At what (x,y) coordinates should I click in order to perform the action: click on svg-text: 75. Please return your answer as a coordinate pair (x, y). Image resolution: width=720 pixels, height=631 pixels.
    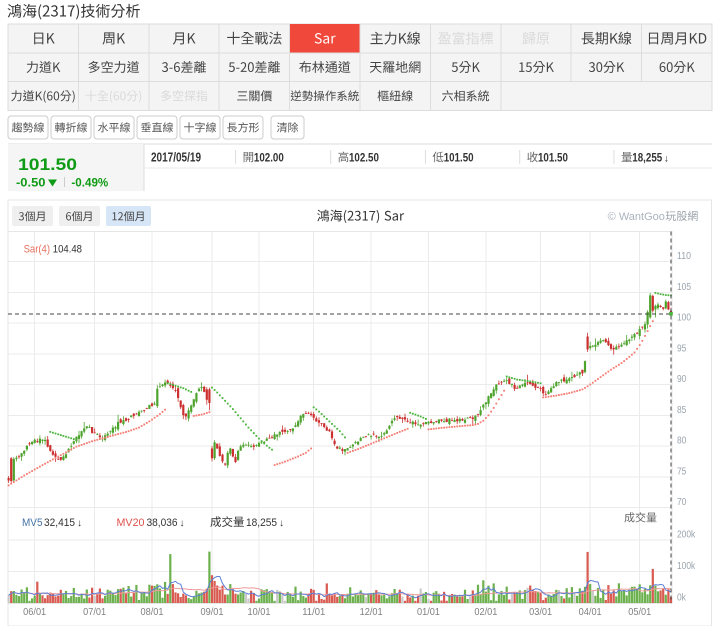
    Looking at the image, I should click on (682, 471).